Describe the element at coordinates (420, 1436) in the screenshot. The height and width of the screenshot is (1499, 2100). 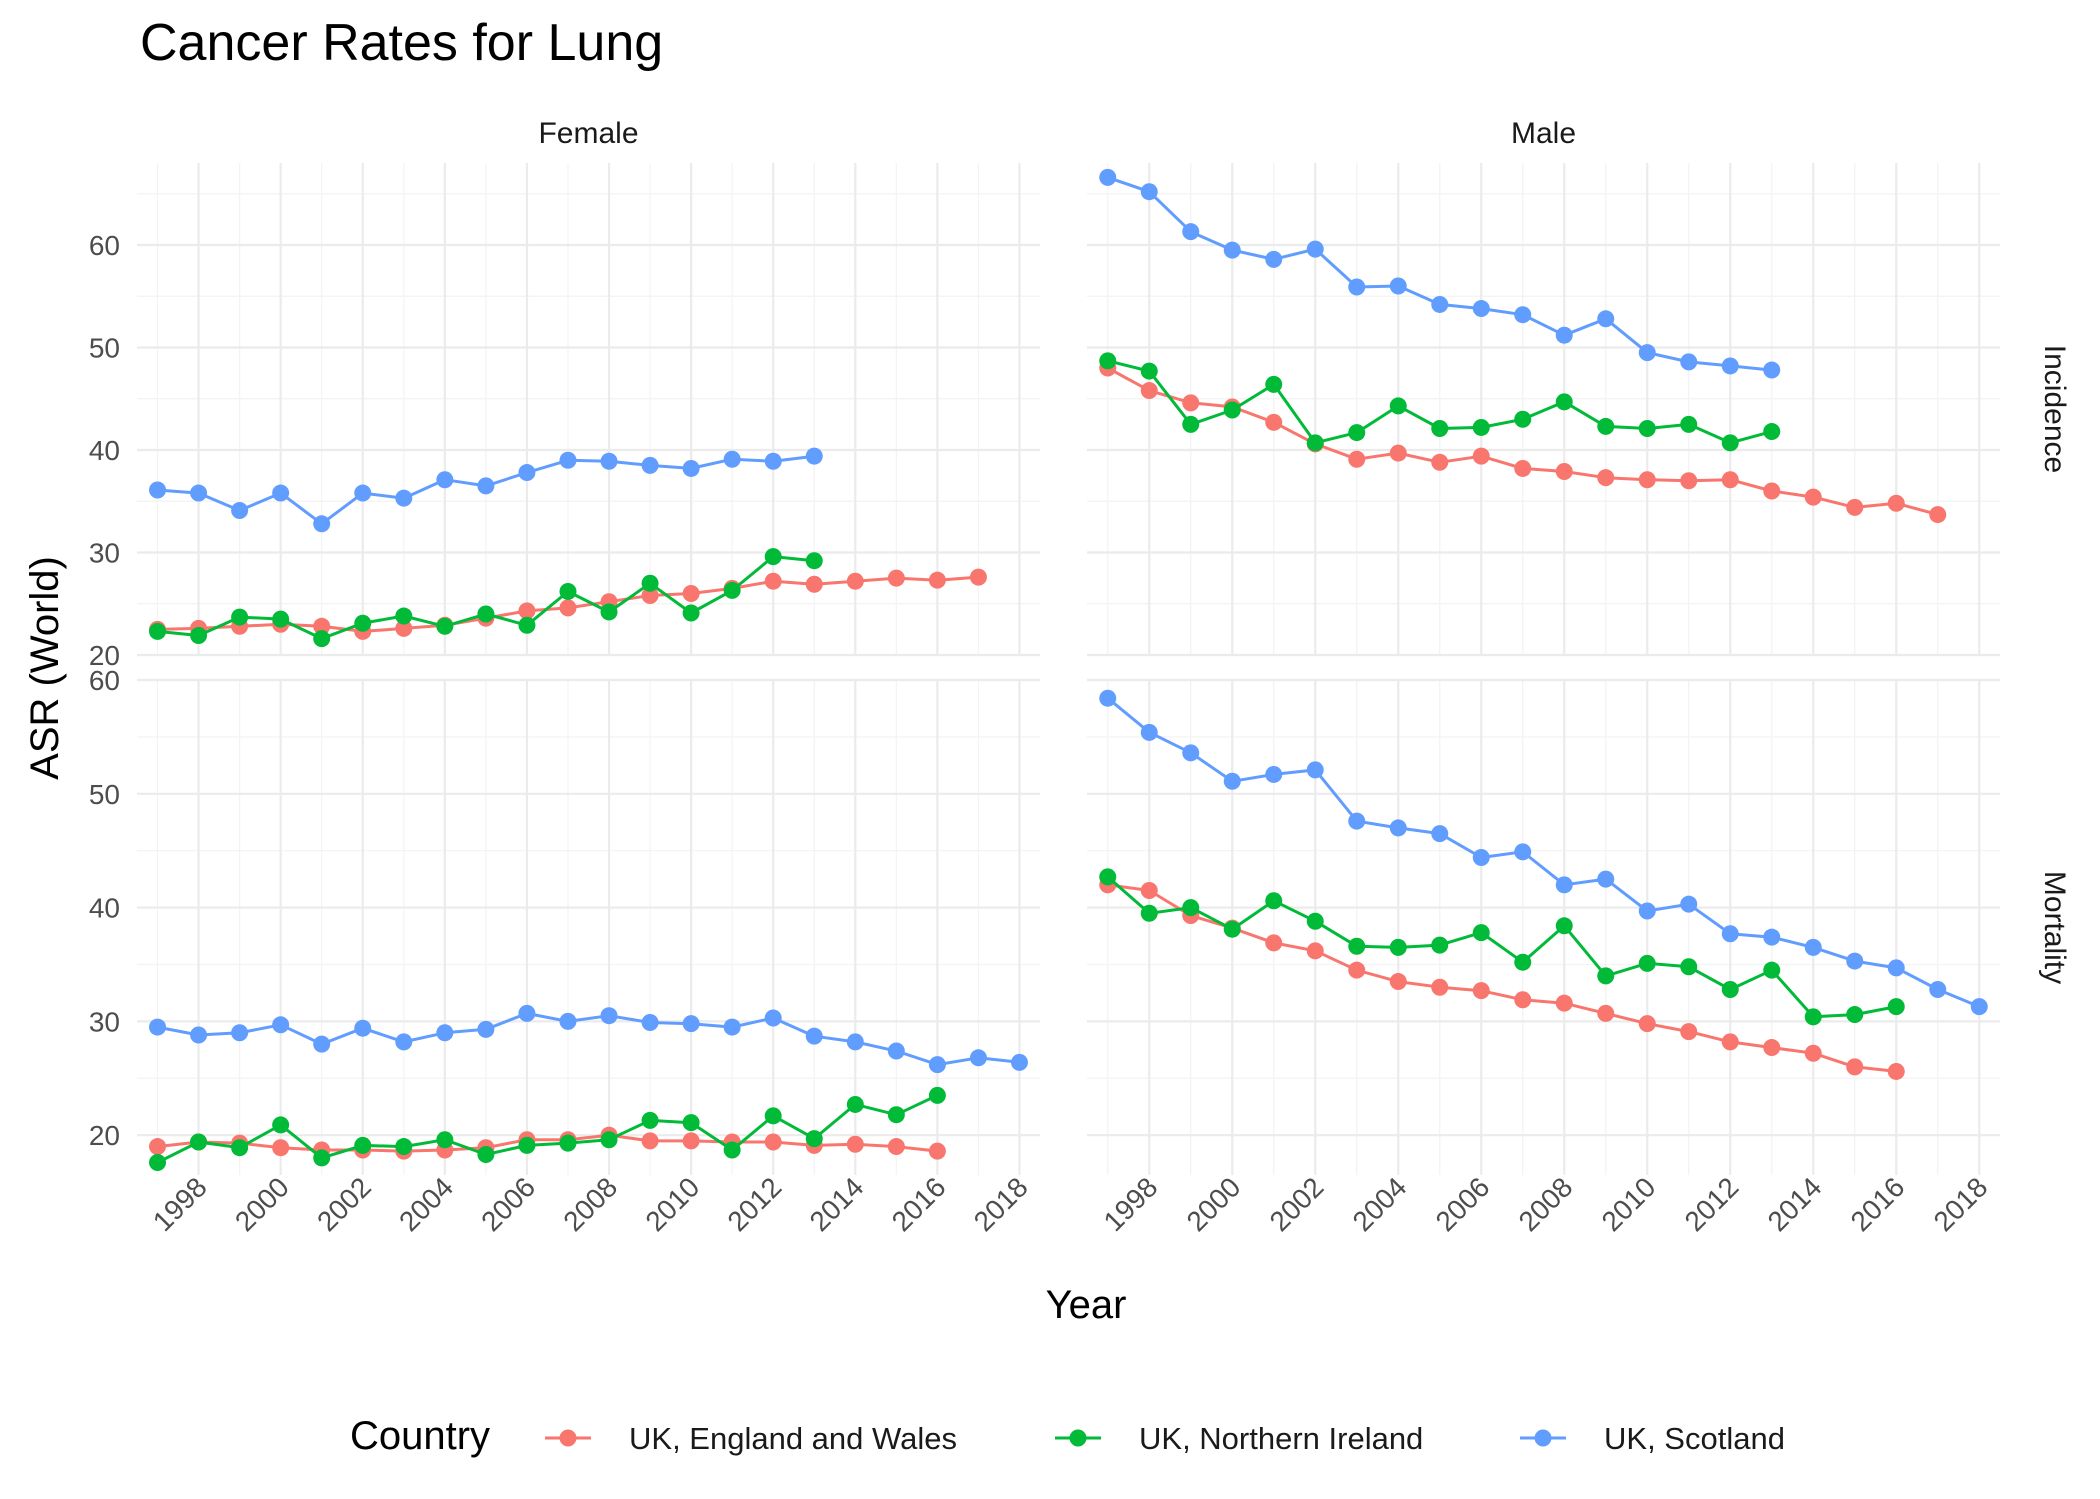
I see `legend-title: Country` at that location.